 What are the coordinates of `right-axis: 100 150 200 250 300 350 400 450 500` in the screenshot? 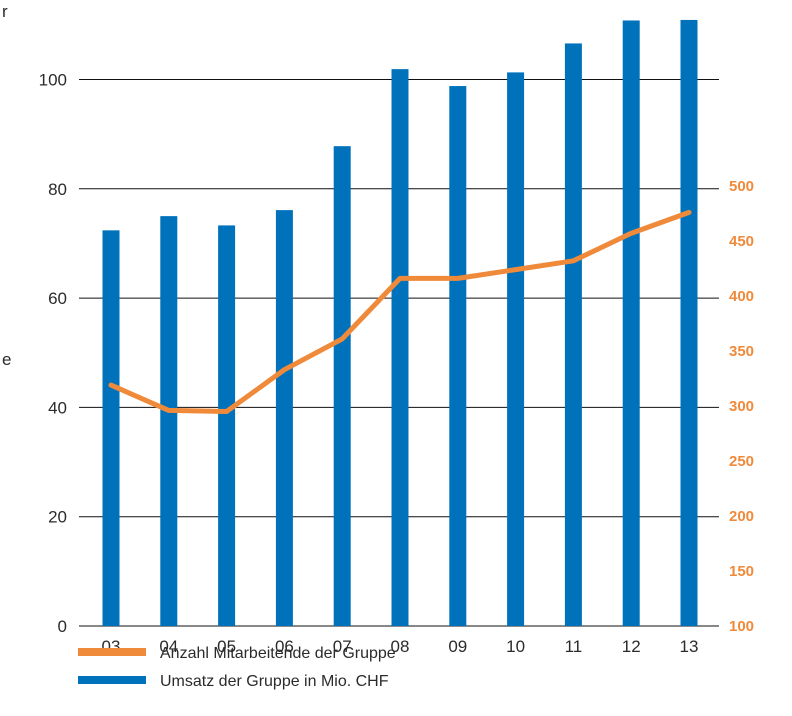 It's located at (741, 406).